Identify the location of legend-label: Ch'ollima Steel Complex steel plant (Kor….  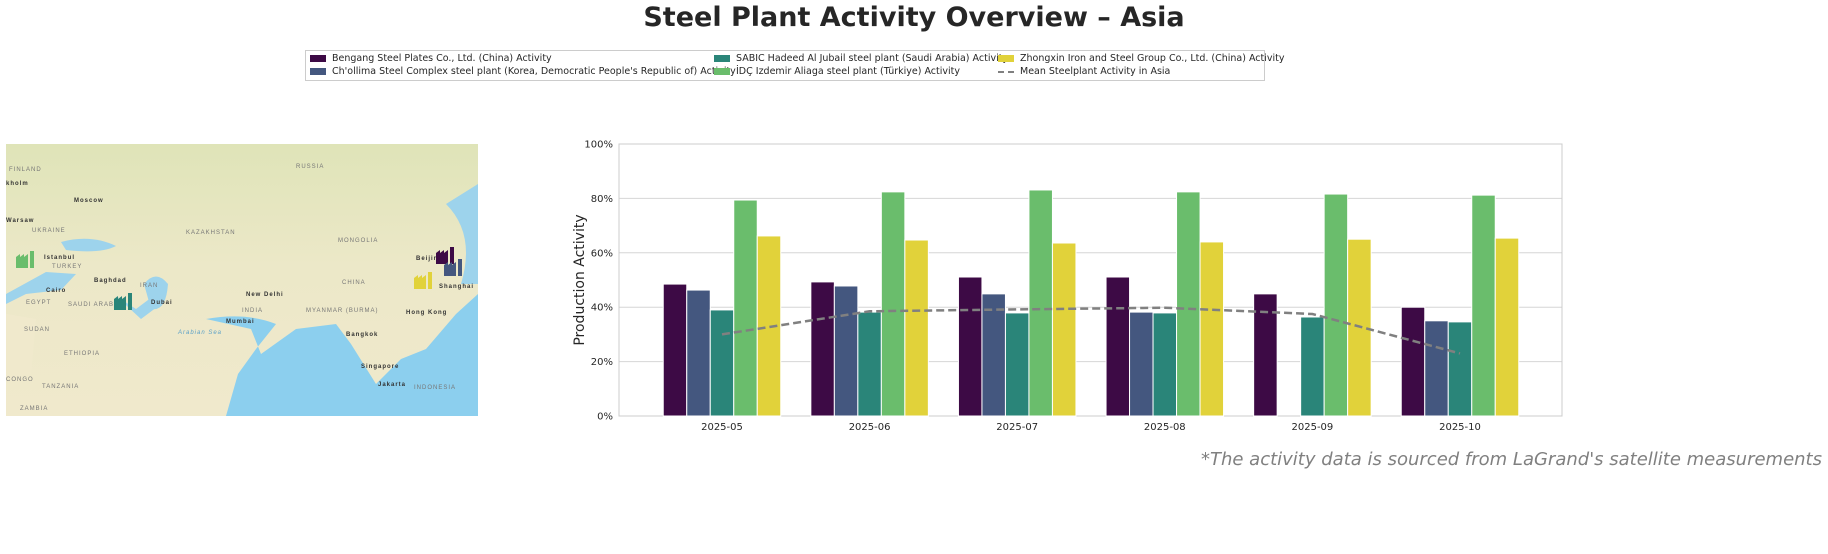
(534, 71).